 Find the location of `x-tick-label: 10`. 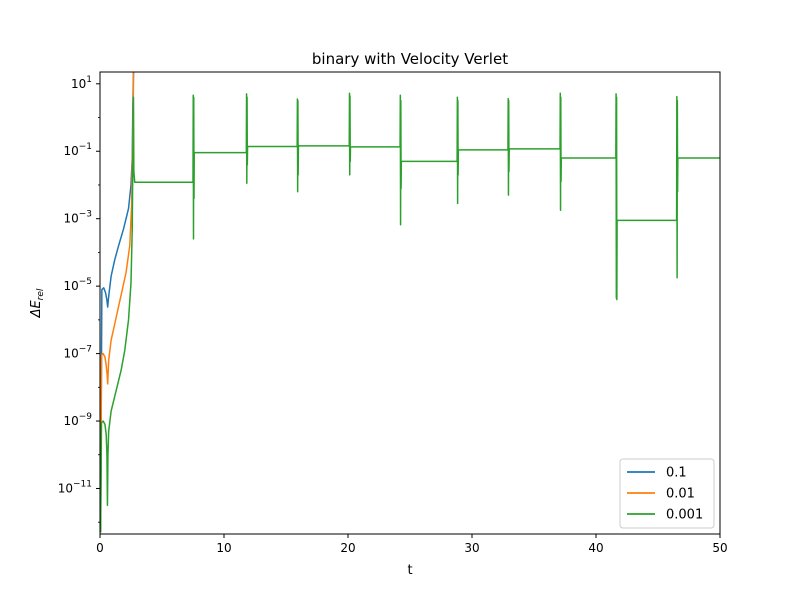

x-tick-label: 10 is located at coordinates (223, 548).